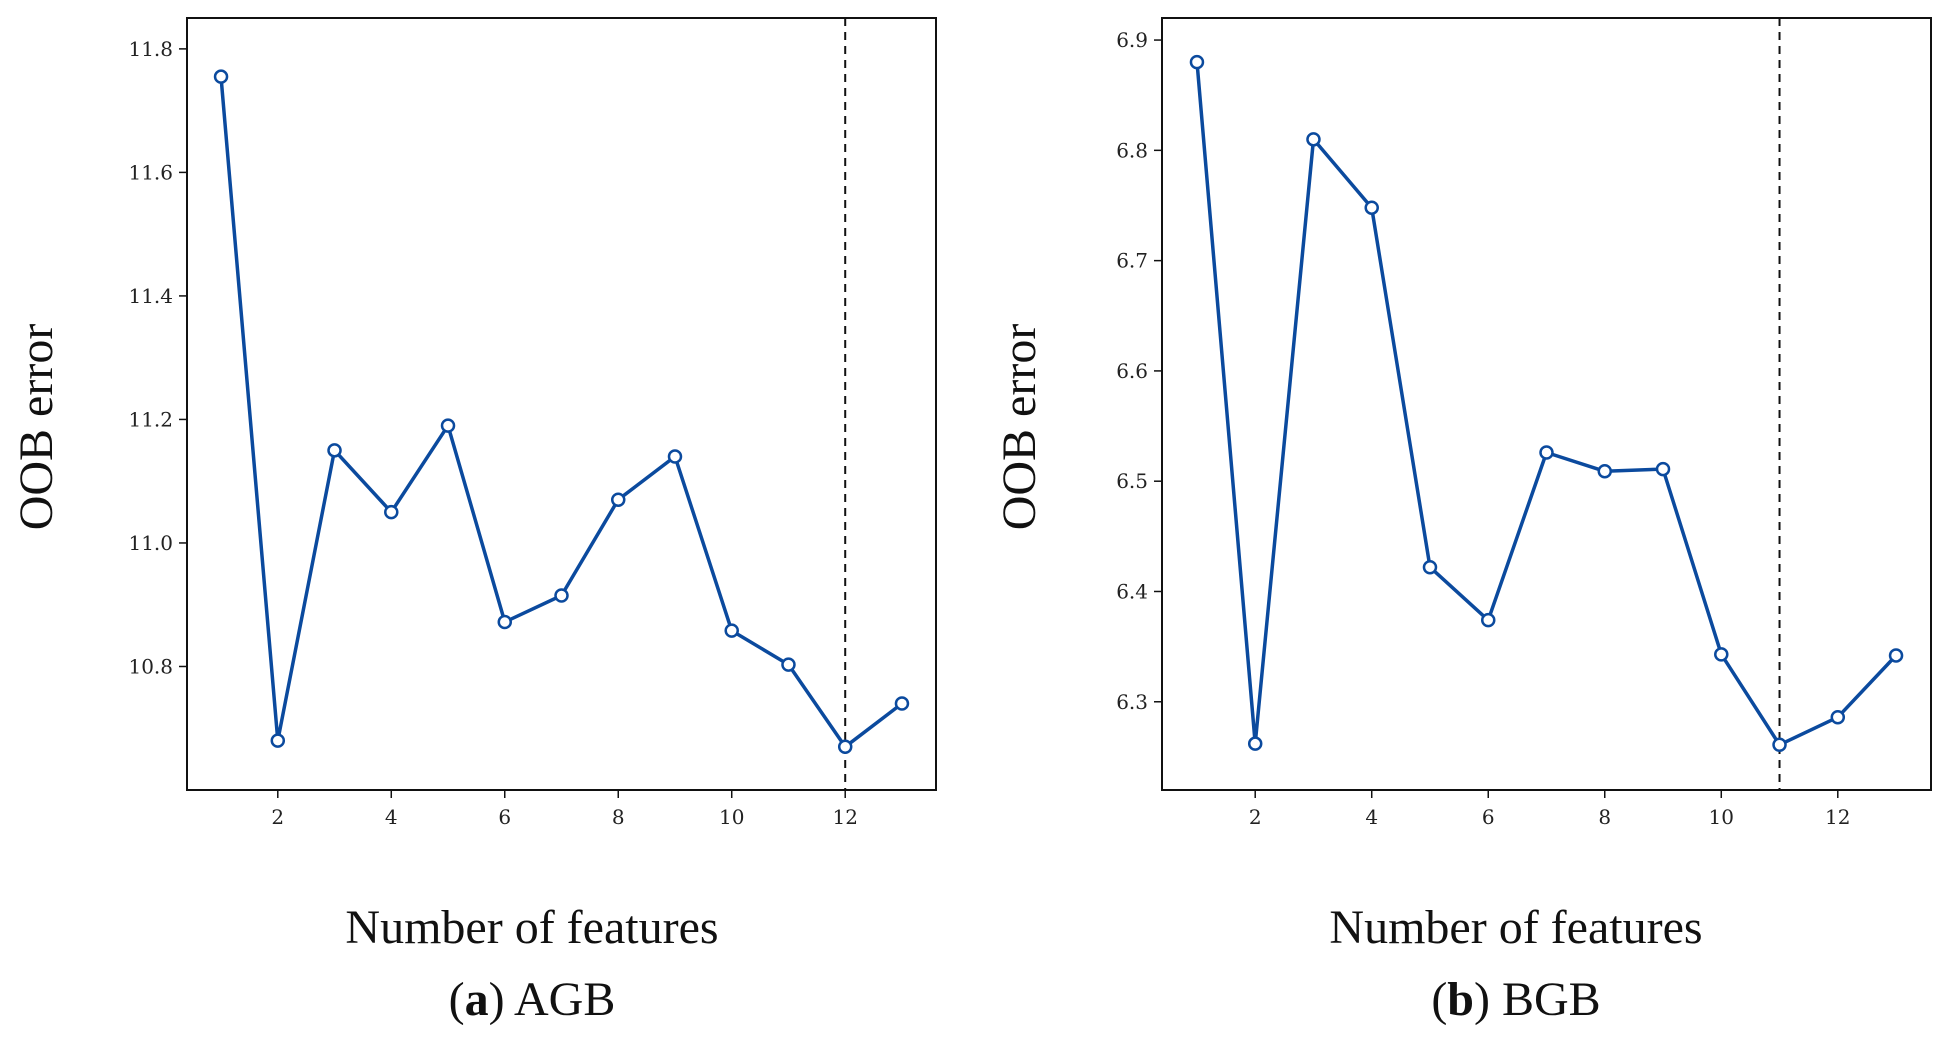  What do you see at coordinates (1460, 999) in the screenshot?
I see `panel-b-caption-label: b` at bounding box center [1460, 999].